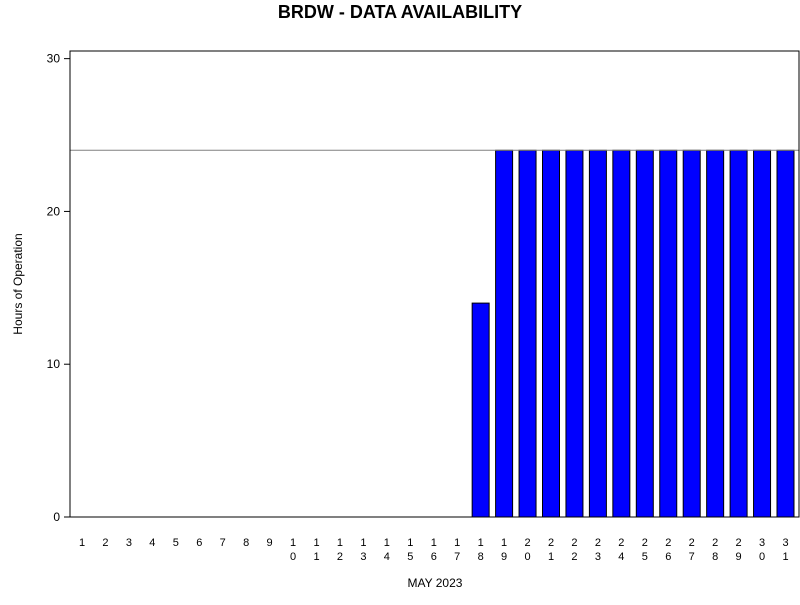  Describe the element at coordinates (176, 543) in the screenshot. I see `x-tick-label: 5` at that location.